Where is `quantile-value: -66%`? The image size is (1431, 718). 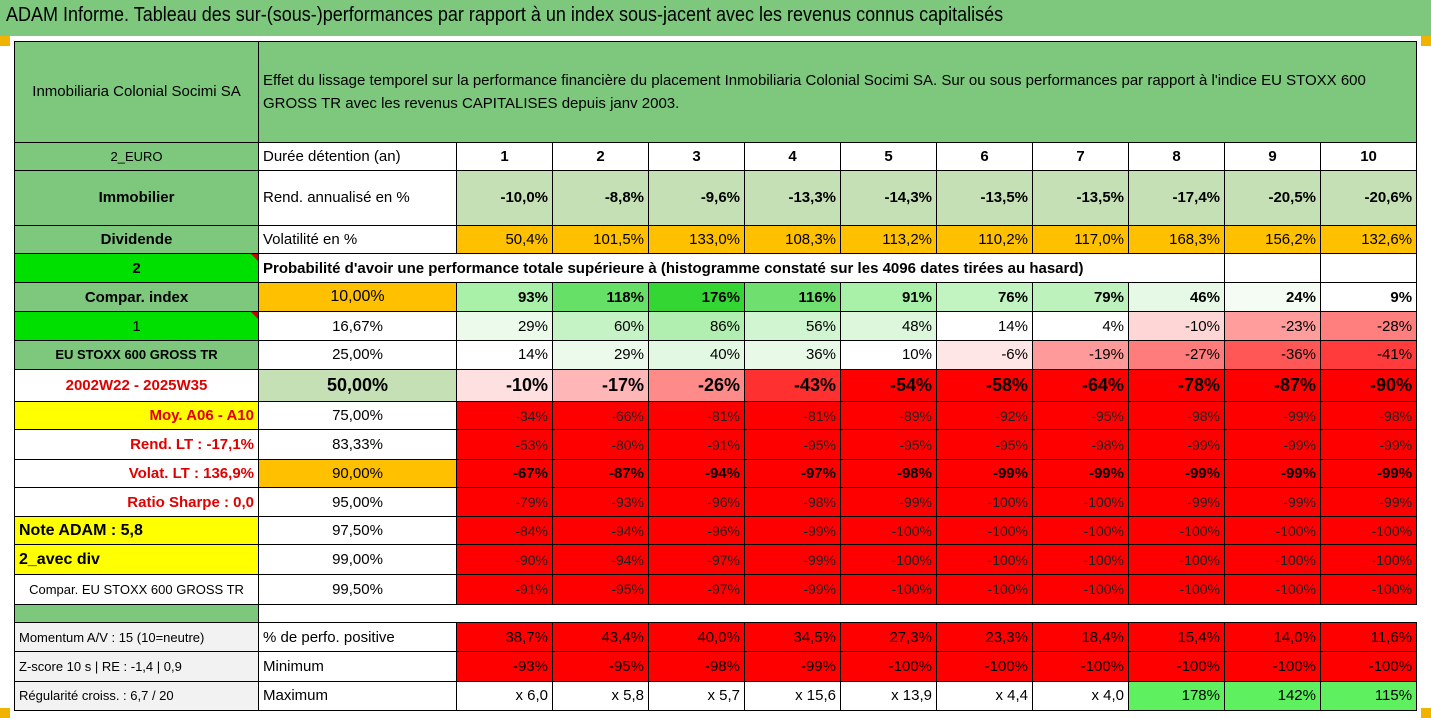
quantile-value: -66% is located at coordinates (600, 416).